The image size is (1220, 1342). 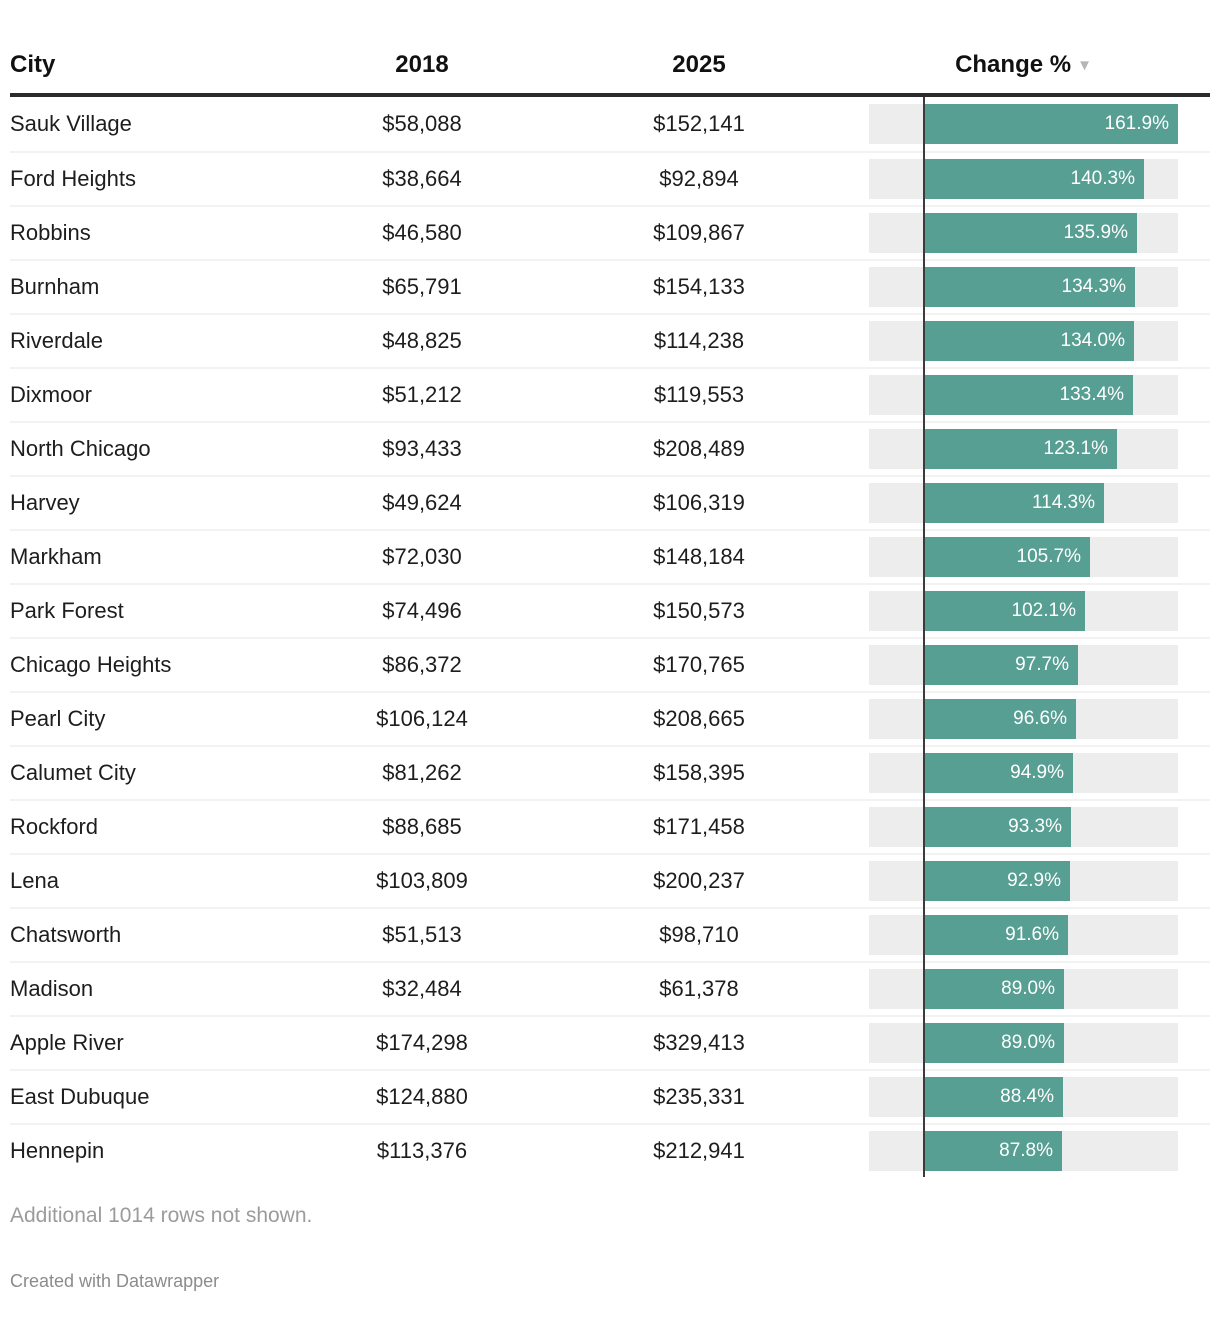 I want to click on change-bar-cell: 91.6%, so click(x=1021, y=935).